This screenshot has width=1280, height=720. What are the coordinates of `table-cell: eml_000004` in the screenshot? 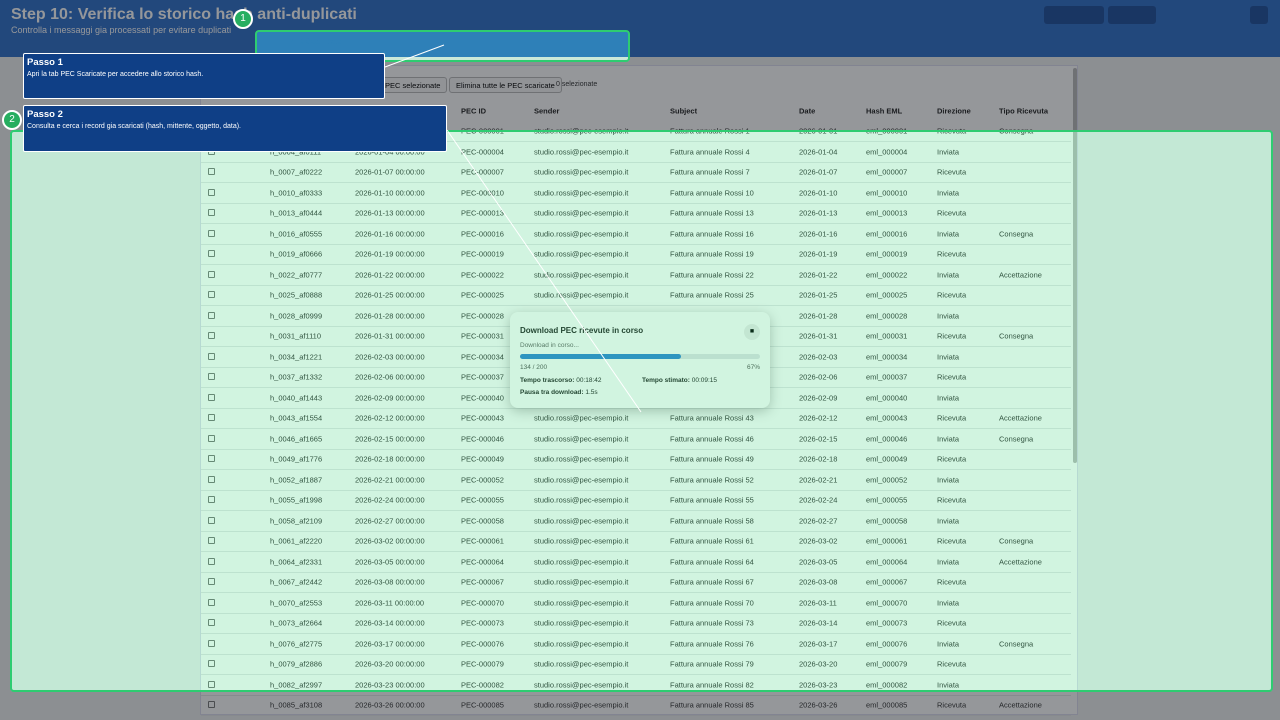 It's located at (886, 151).